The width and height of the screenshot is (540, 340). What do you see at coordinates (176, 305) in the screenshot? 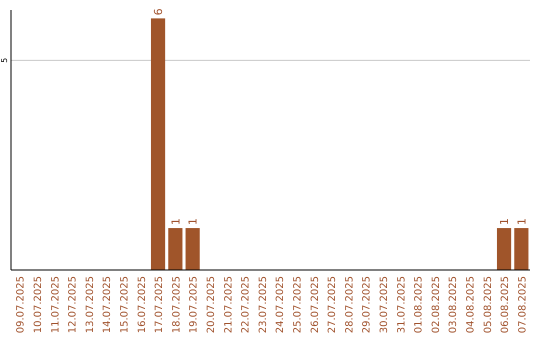
I see `x-tick-label: 18.07.2025` at bounding box center [176, 305].